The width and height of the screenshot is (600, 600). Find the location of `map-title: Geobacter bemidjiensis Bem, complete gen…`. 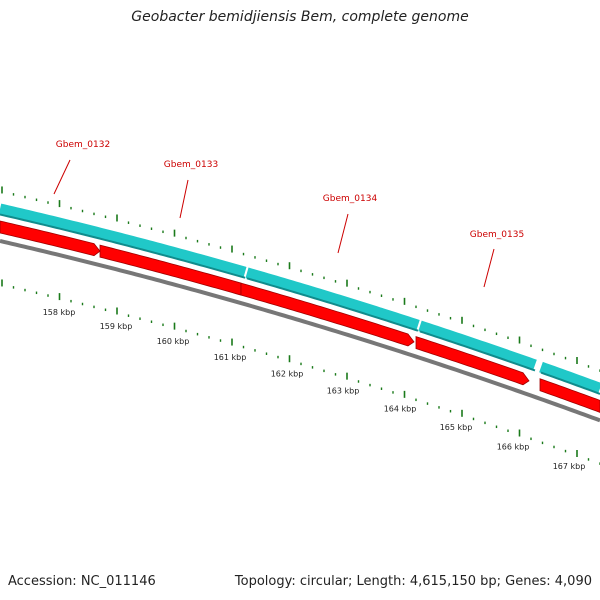

map-title: Geobacter bemidjiensis Bem, complete gen… is located at coordinates (300, 17).